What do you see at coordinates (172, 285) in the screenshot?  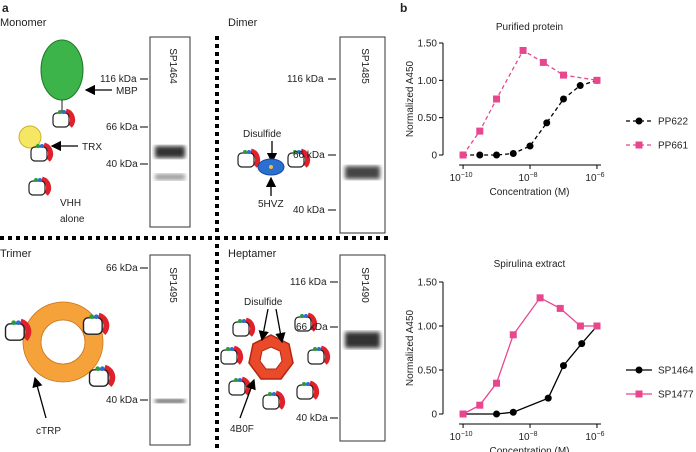 I see `lane-label: SP1495` at bounding box center [172, 285].